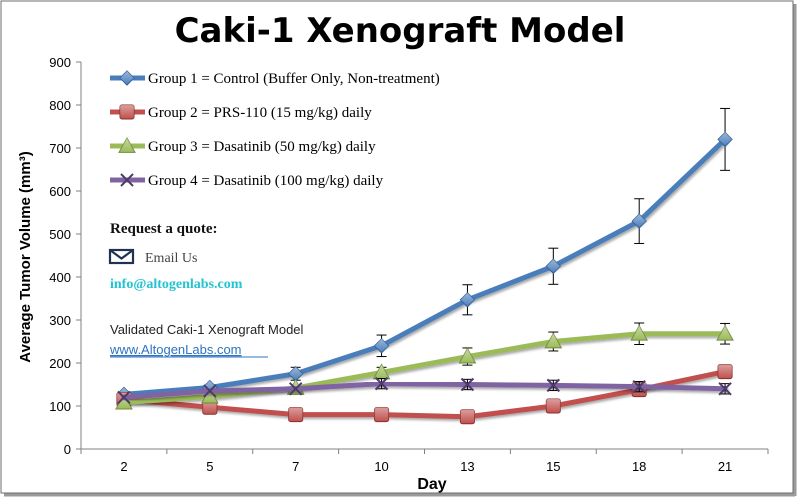 This screenshot has height=500, width=800. What do you see at coordinates (260, 113) in the screenshot?
I see `legend-label: Group 2 = PRS-110 (15 mg/kg) daily` at bounding box center [260, 113].